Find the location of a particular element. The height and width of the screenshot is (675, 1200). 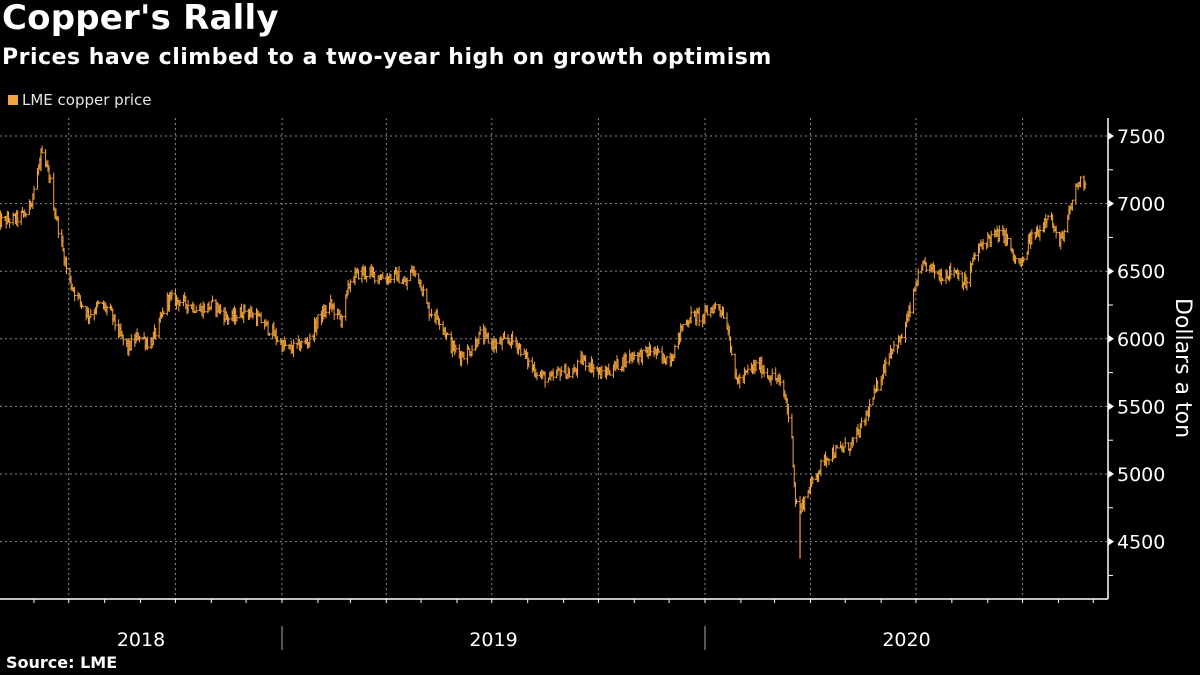

legend: LME copper price is located at coordinates (80, 100).